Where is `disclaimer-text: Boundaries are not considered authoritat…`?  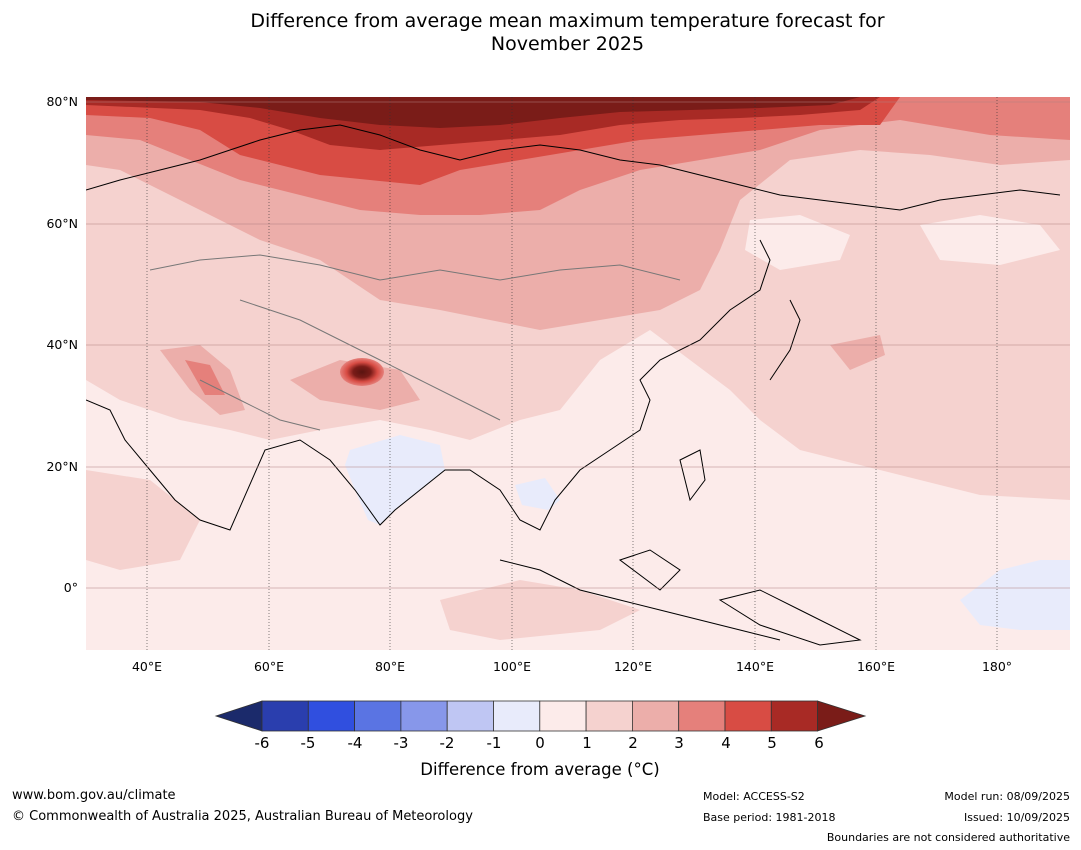 disclaimer-text: Boundaries are not considered authoritat… is located at coordinates (948, 837).